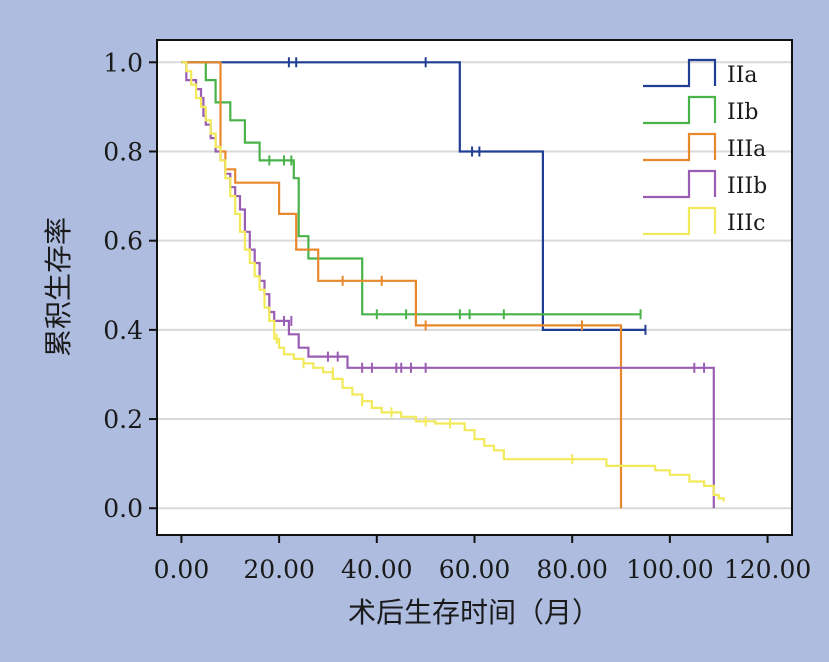 This screenshot has height=662, width=829. Describe the element at coordinates (475, 569) in the screenshot. I see `x-tick-label: 60.00` at that location.